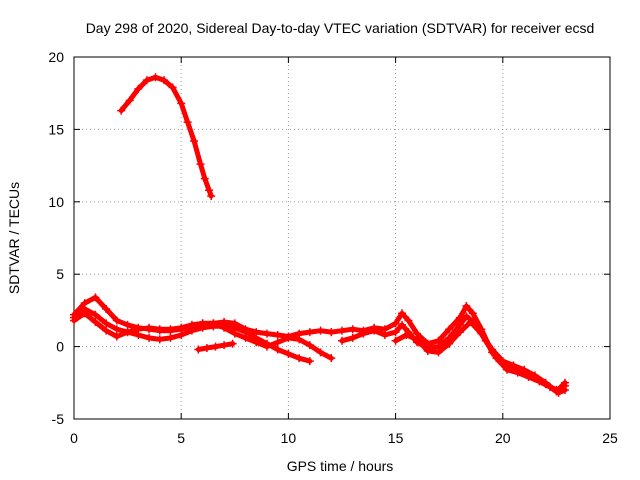 The image size is (640, 480). I want to click on series-arc-high, so click(166, 137).